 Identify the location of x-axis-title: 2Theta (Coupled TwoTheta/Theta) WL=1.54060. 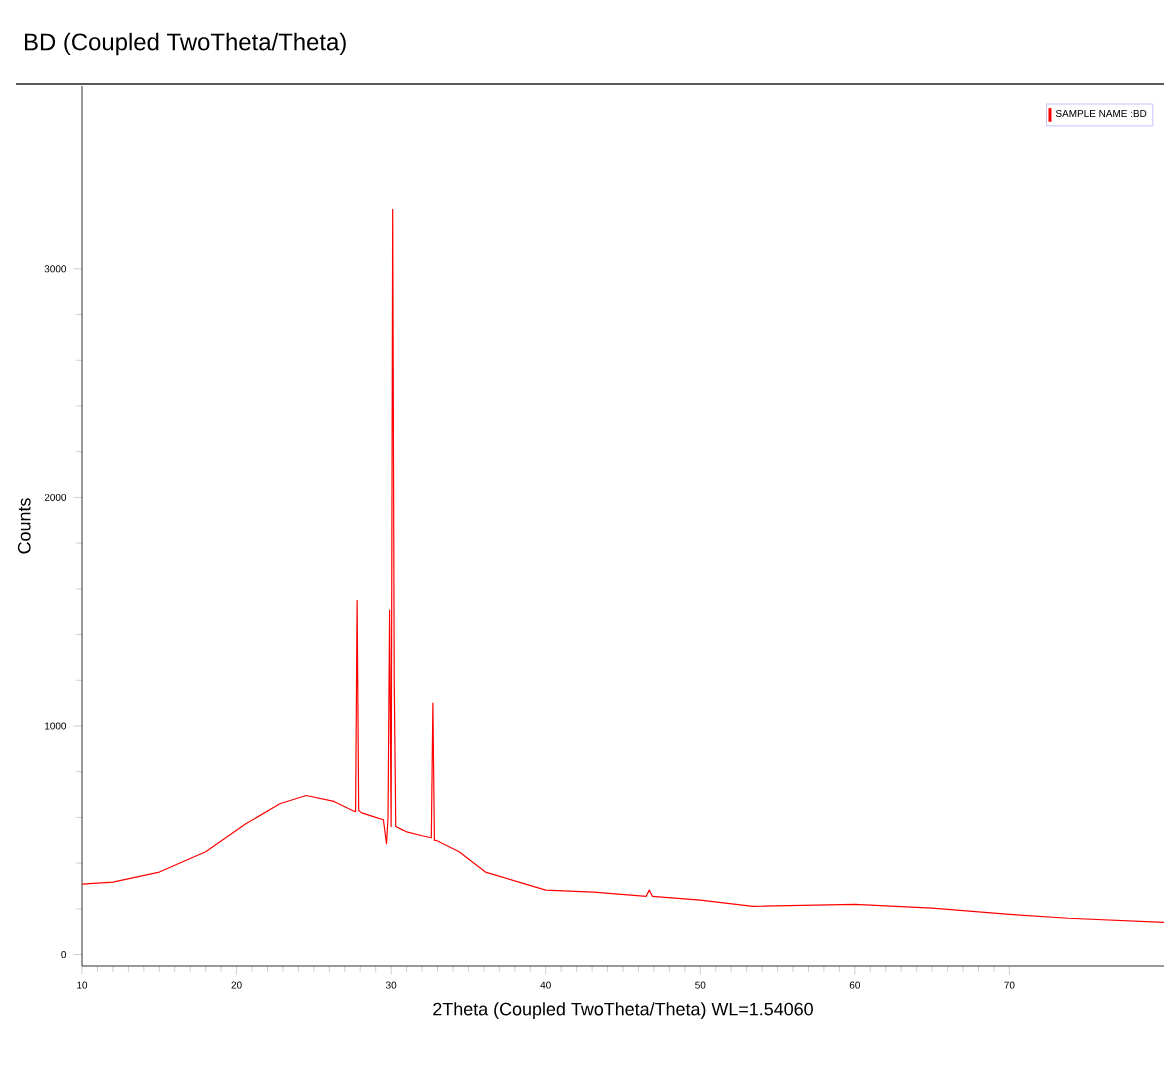
(623, 1010).